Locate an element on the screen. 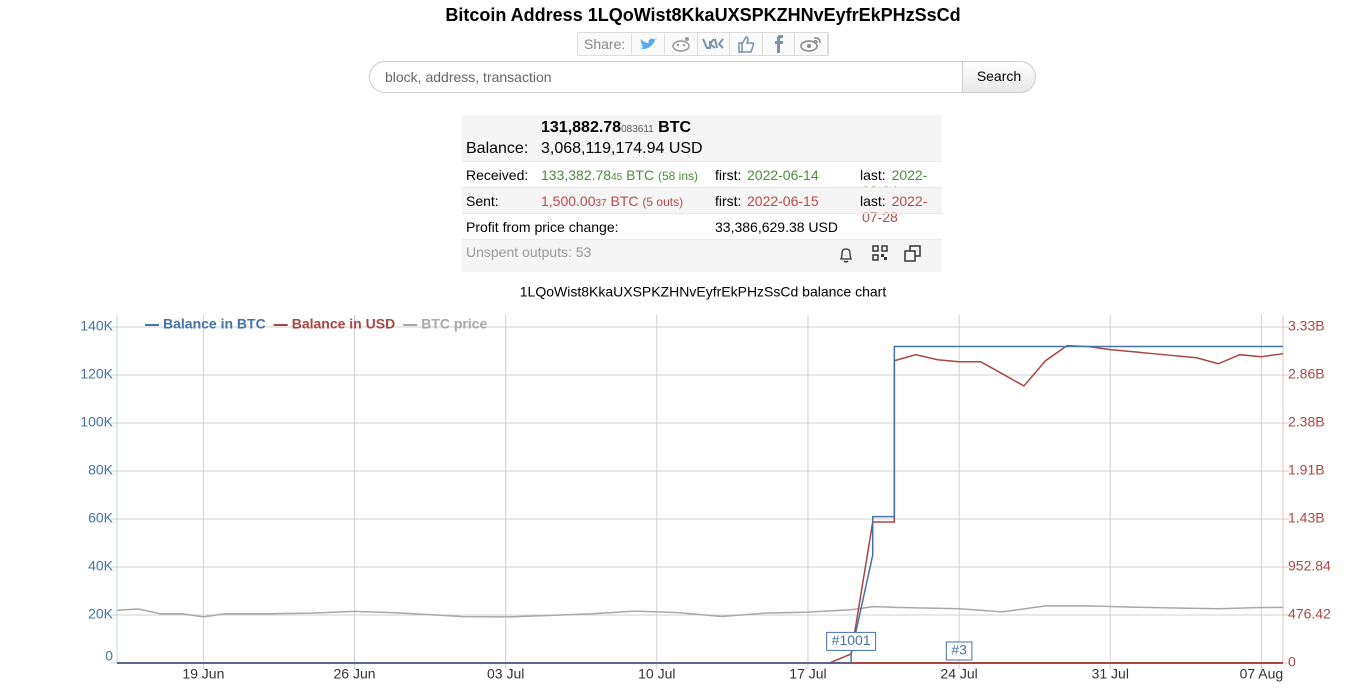 Image resolution: width=1361 pixels, height=696 pixels. balance-btc-unit: BTC is located at coordinates (675, 127).